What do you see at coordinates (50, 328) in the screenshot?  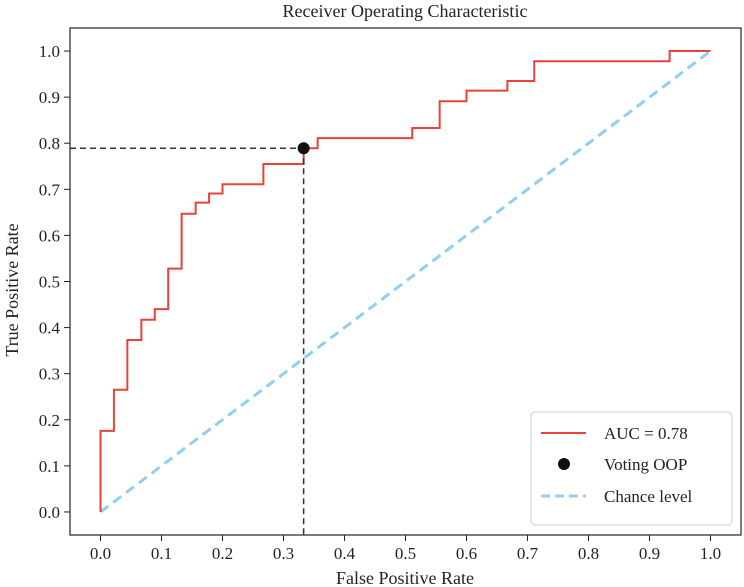 I see `y-tick-label: 0.4` at bounding box center [50, 328].